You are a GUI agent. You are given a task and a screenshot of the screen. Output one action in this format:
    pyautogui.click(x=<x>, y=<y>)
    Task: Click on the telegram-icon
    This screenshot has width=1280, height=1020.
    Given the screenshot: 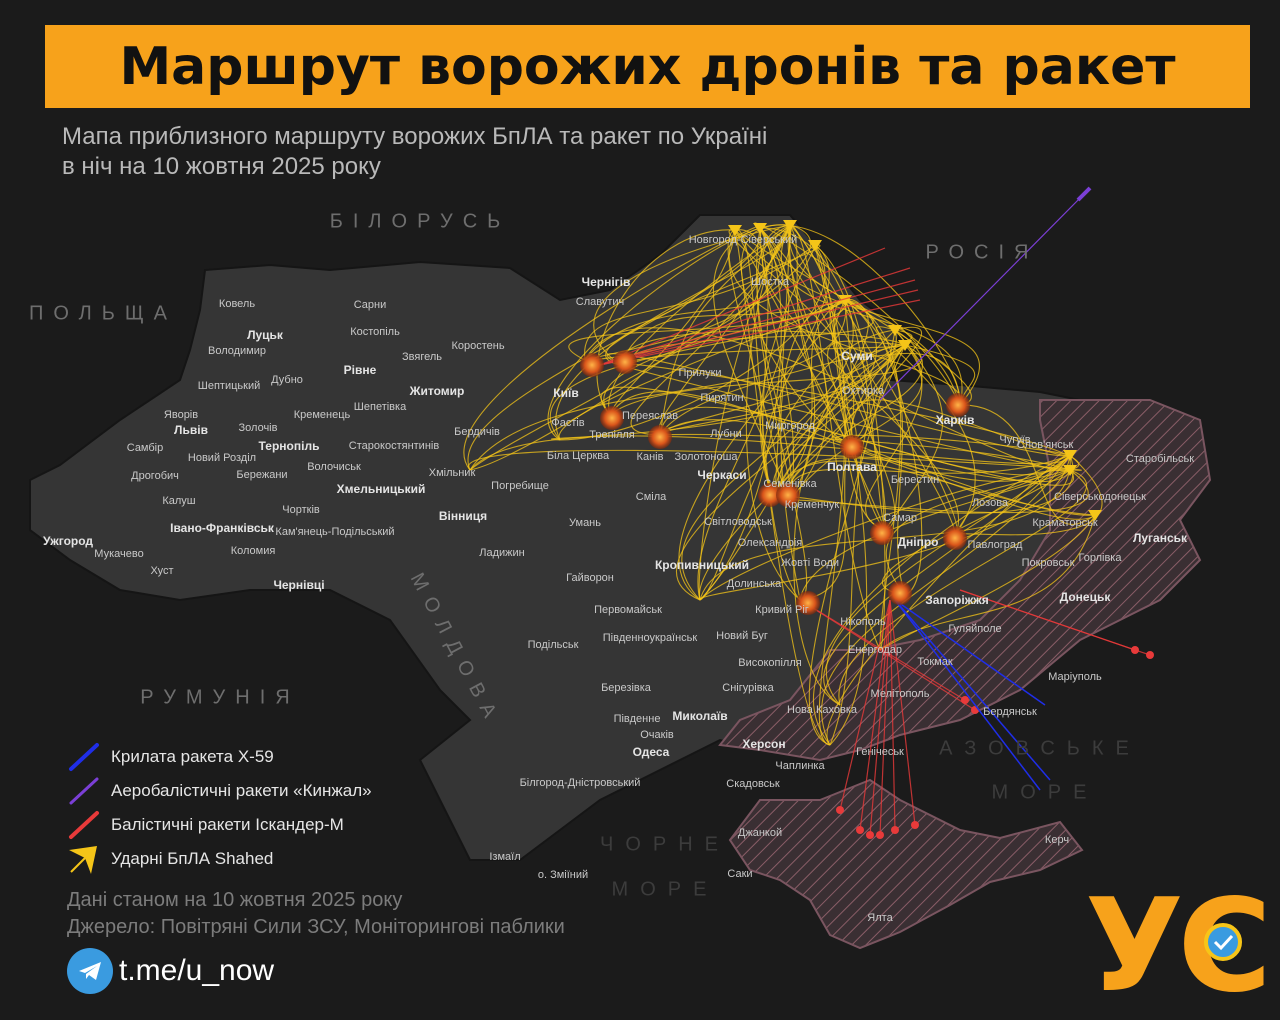 What is the action you would take?
    pyautogui.click(x=90, y=971)
    